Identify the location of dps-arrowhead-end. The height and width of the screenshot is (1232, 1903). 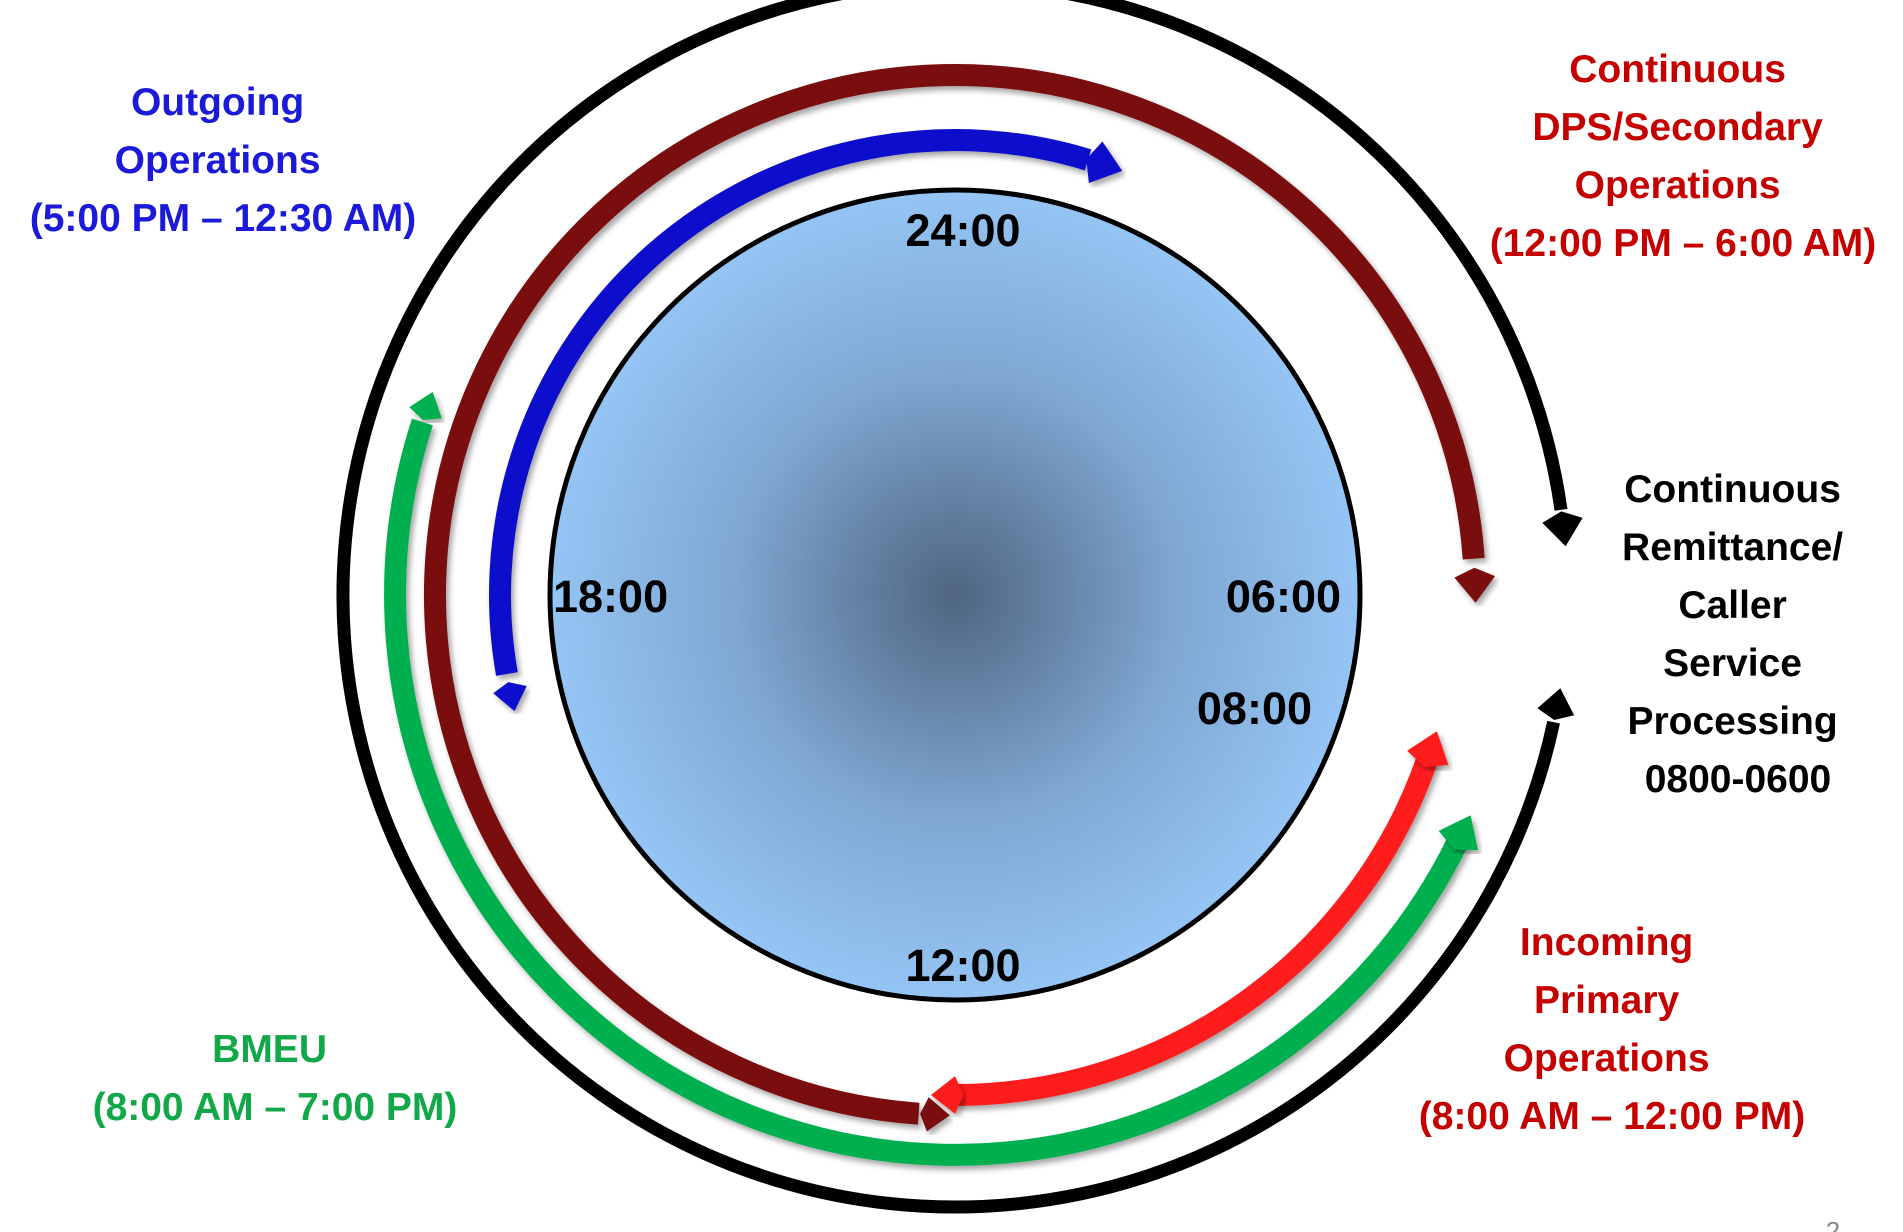
(1474, 585).